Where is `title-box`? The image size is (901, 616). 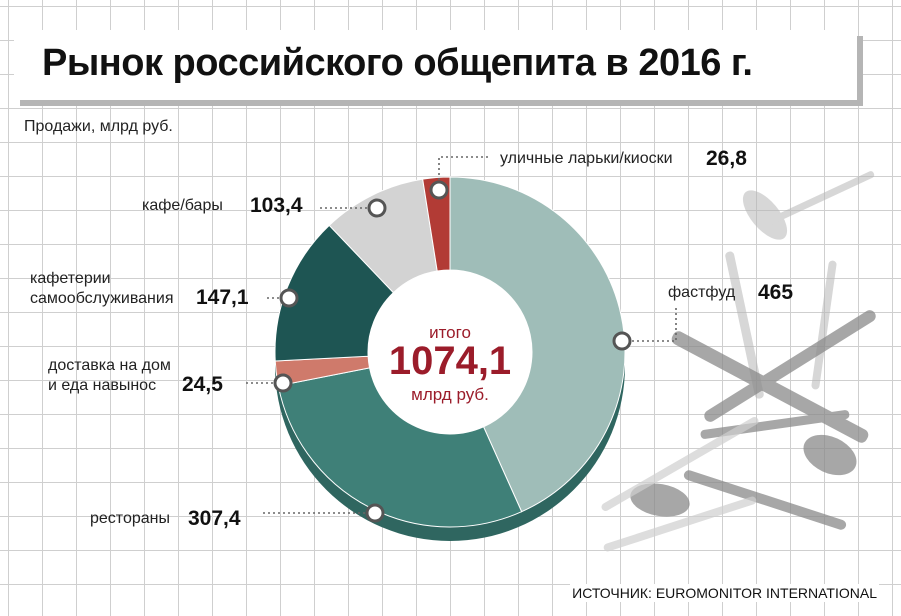
title-box is located at coordinates (435, 65).